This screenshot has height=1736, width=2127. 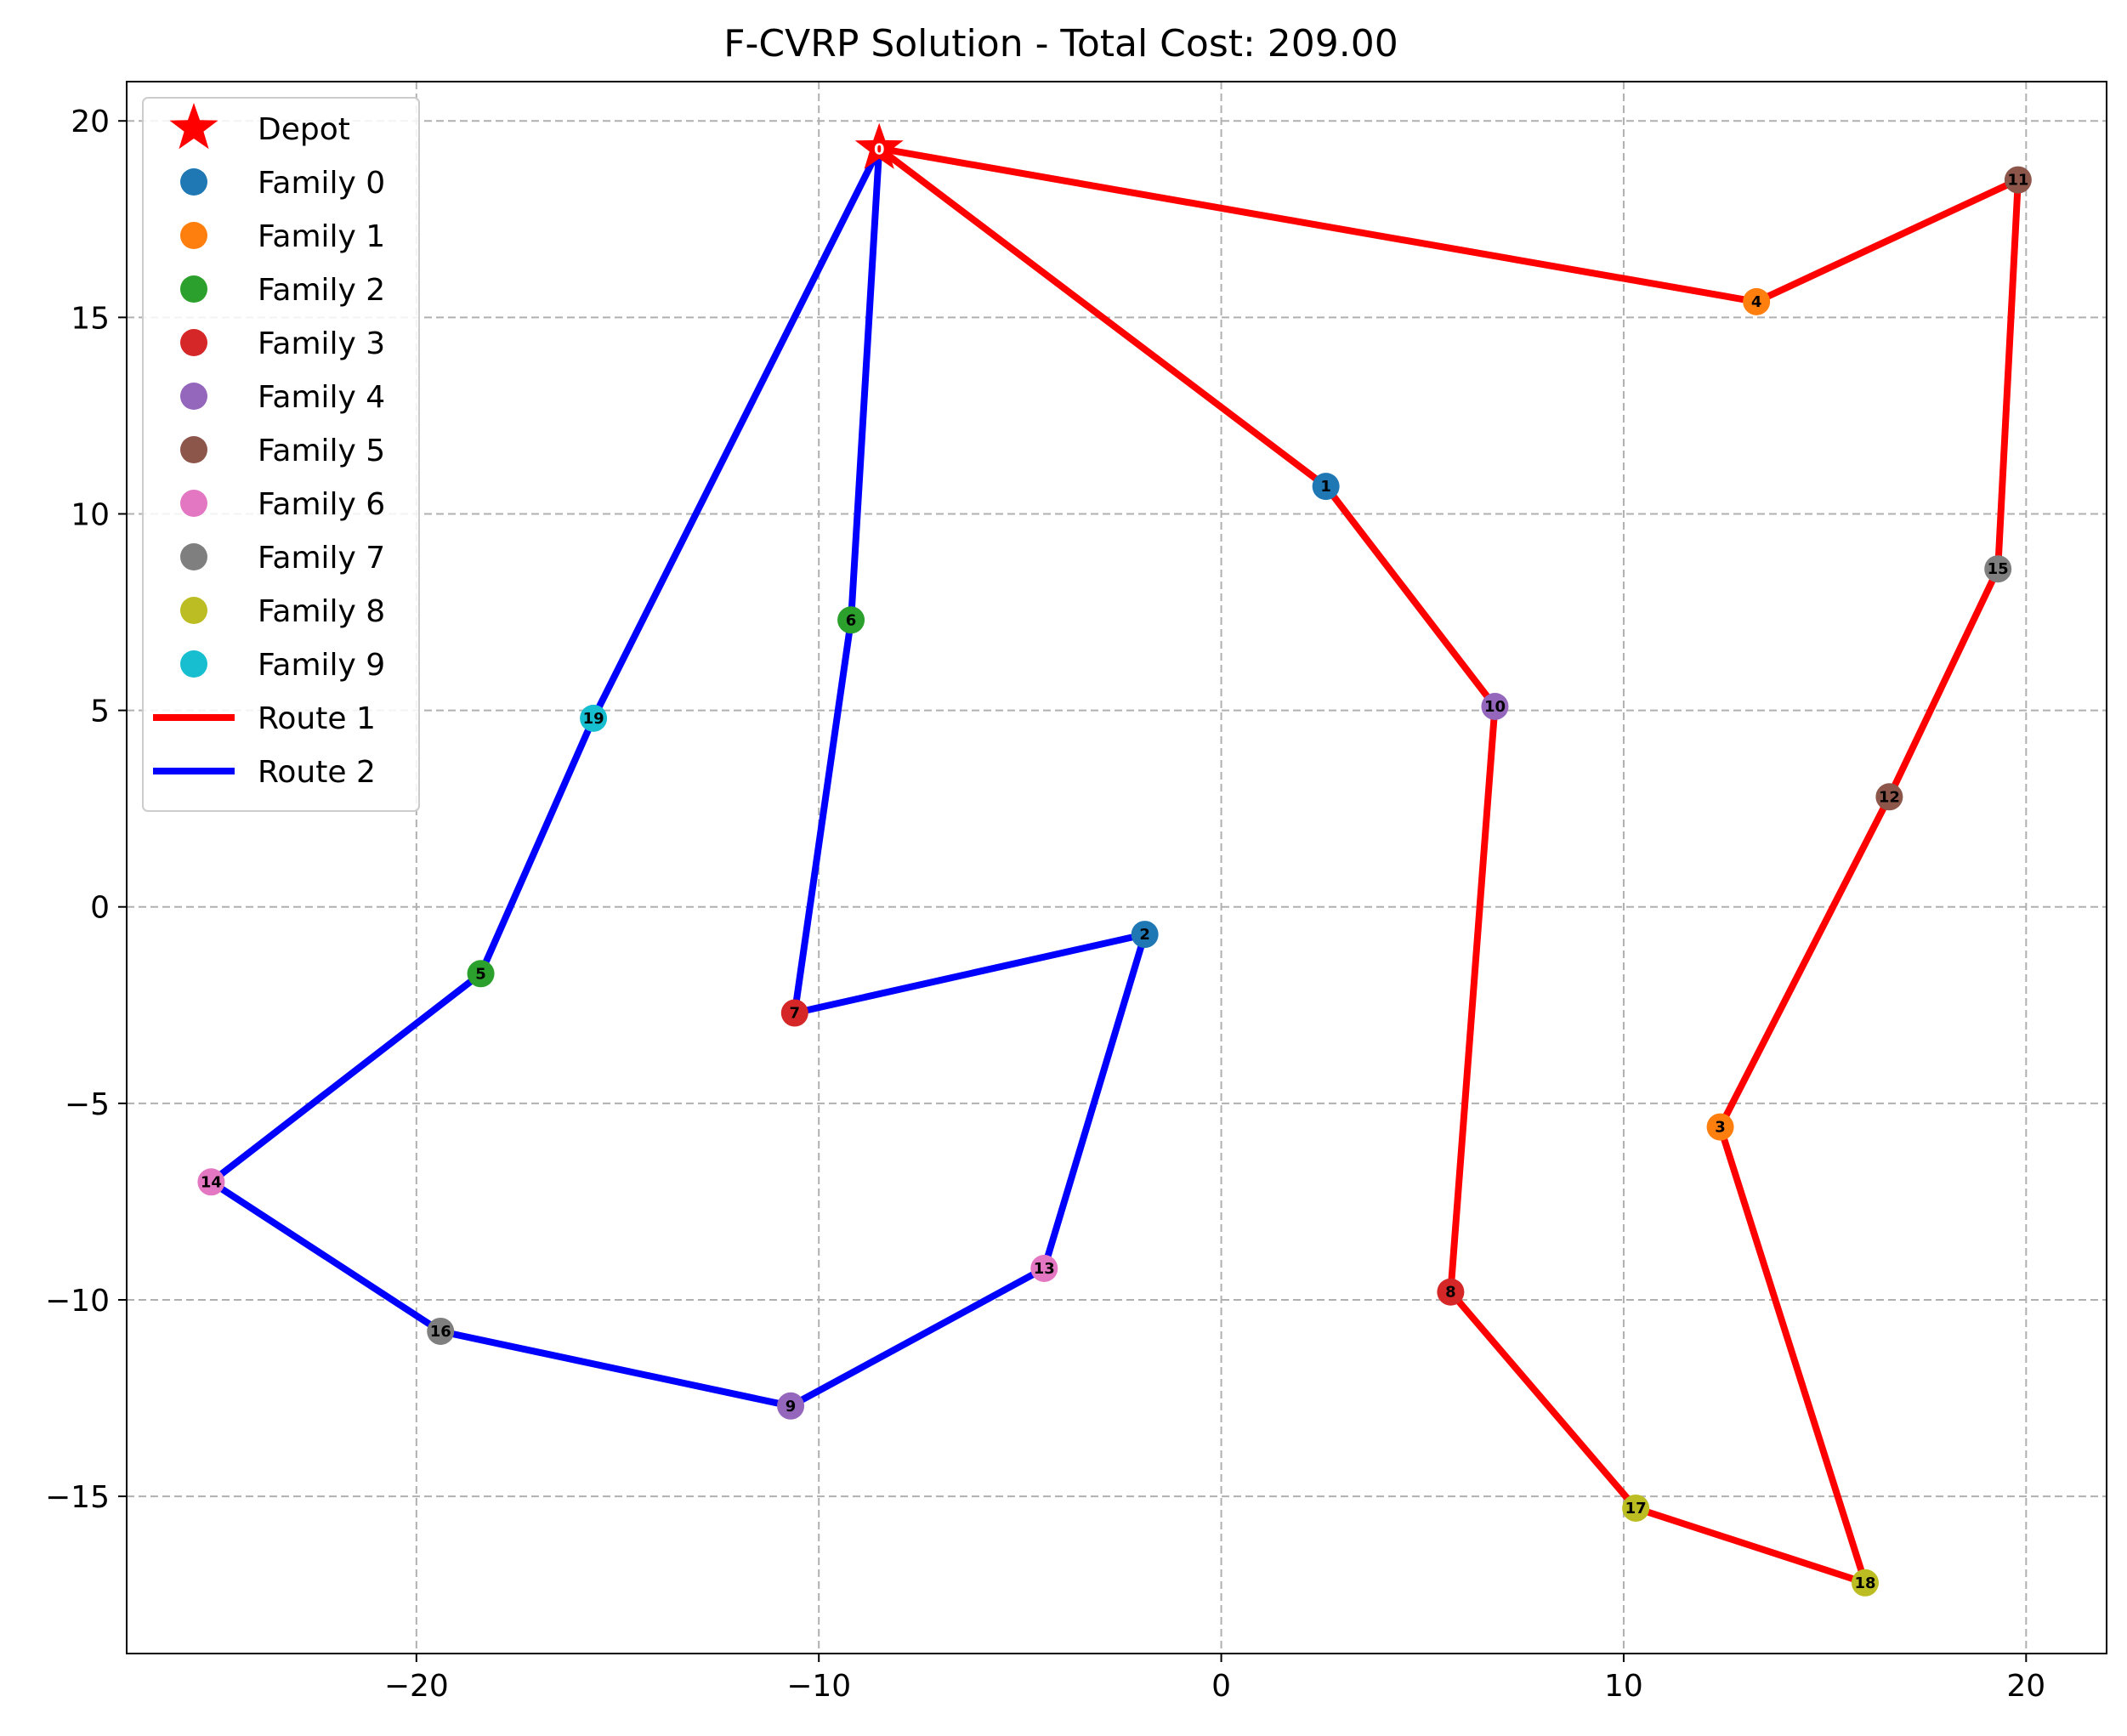 What do you see at coordinates (818, 1687) in the screenshot?
I see `x-tick-label: −10` at bounding box center [818, 1687].